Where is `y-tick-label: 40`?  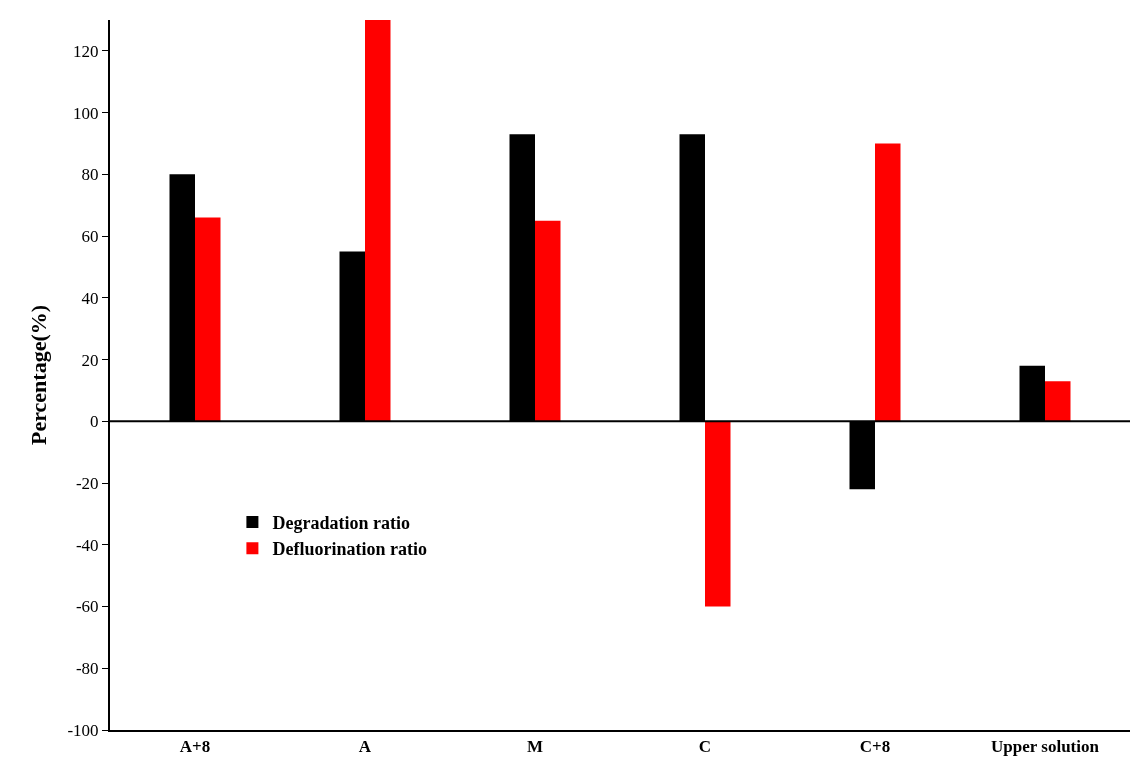
y-tick-label: 40 is located at coordinates (90, 298).